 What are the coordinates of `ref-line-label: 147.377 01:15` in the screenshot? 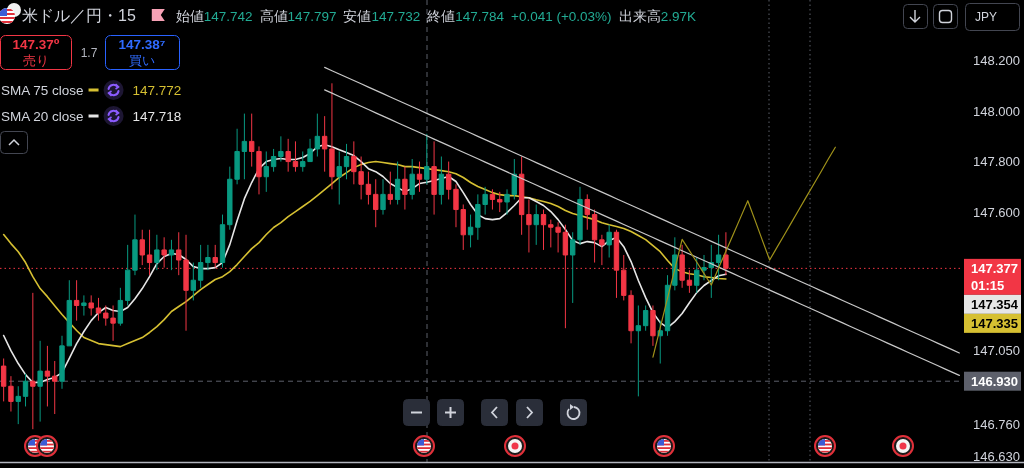 It's located at (994, 276).